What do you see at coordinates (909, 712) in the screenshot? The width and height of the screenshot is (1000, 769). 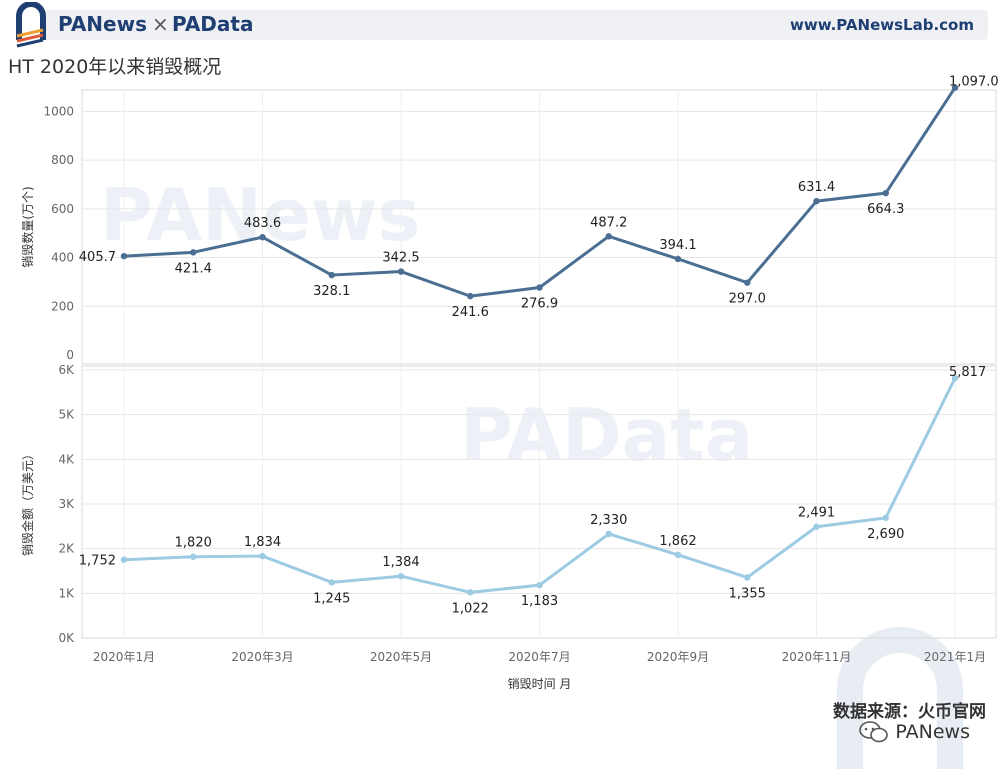 I see `source-text: 数据来源：火币官网` at bounding box center [909, 712].